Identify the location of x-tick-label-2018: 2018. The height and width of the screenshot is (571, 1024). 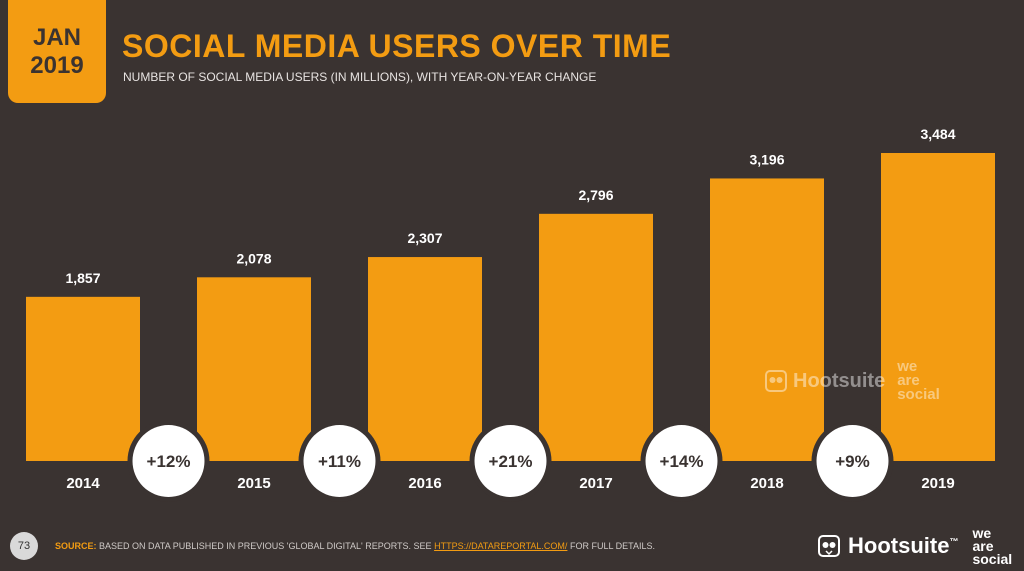
(766, 483).